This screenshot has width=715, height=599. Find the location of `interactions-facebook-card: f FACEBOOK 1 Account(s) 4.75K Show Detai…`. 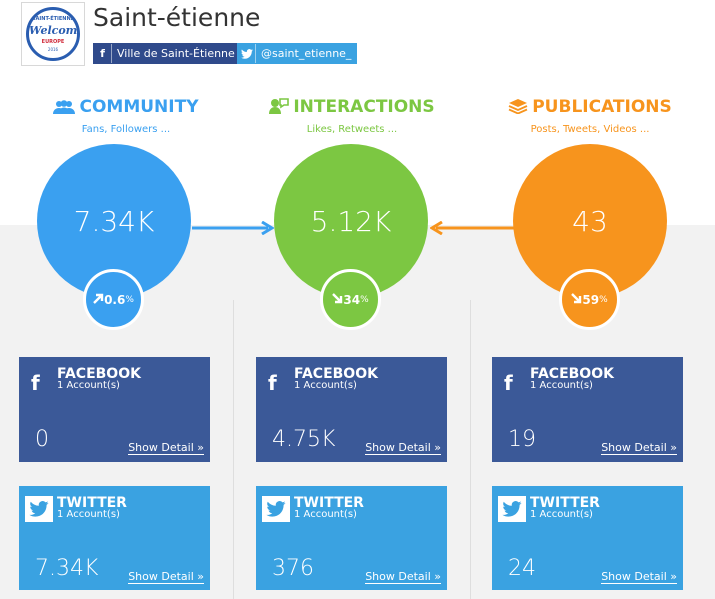

interactions-facebook-card: f FACEBOOK 1 Account(s) 4.75K Show Detai… is located at coordinates (351, 409).